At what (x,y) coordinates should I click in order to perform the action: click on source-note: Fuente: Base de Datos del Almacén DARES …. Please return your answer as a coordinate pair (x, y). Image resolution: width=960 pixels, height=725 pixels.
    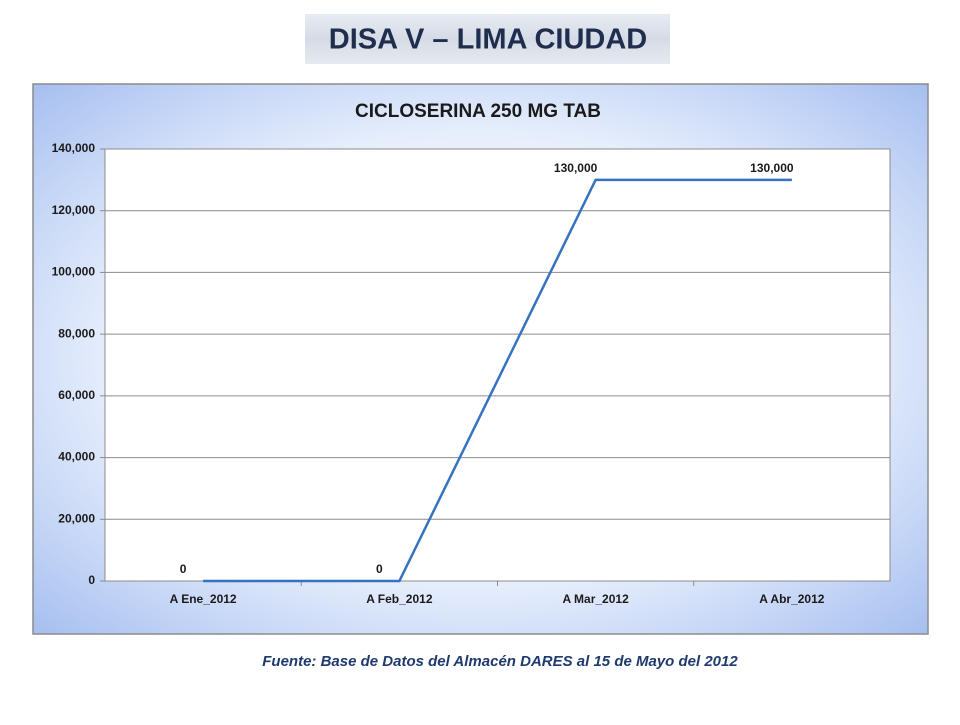
    Looking at the image, I should click on (500, 661).